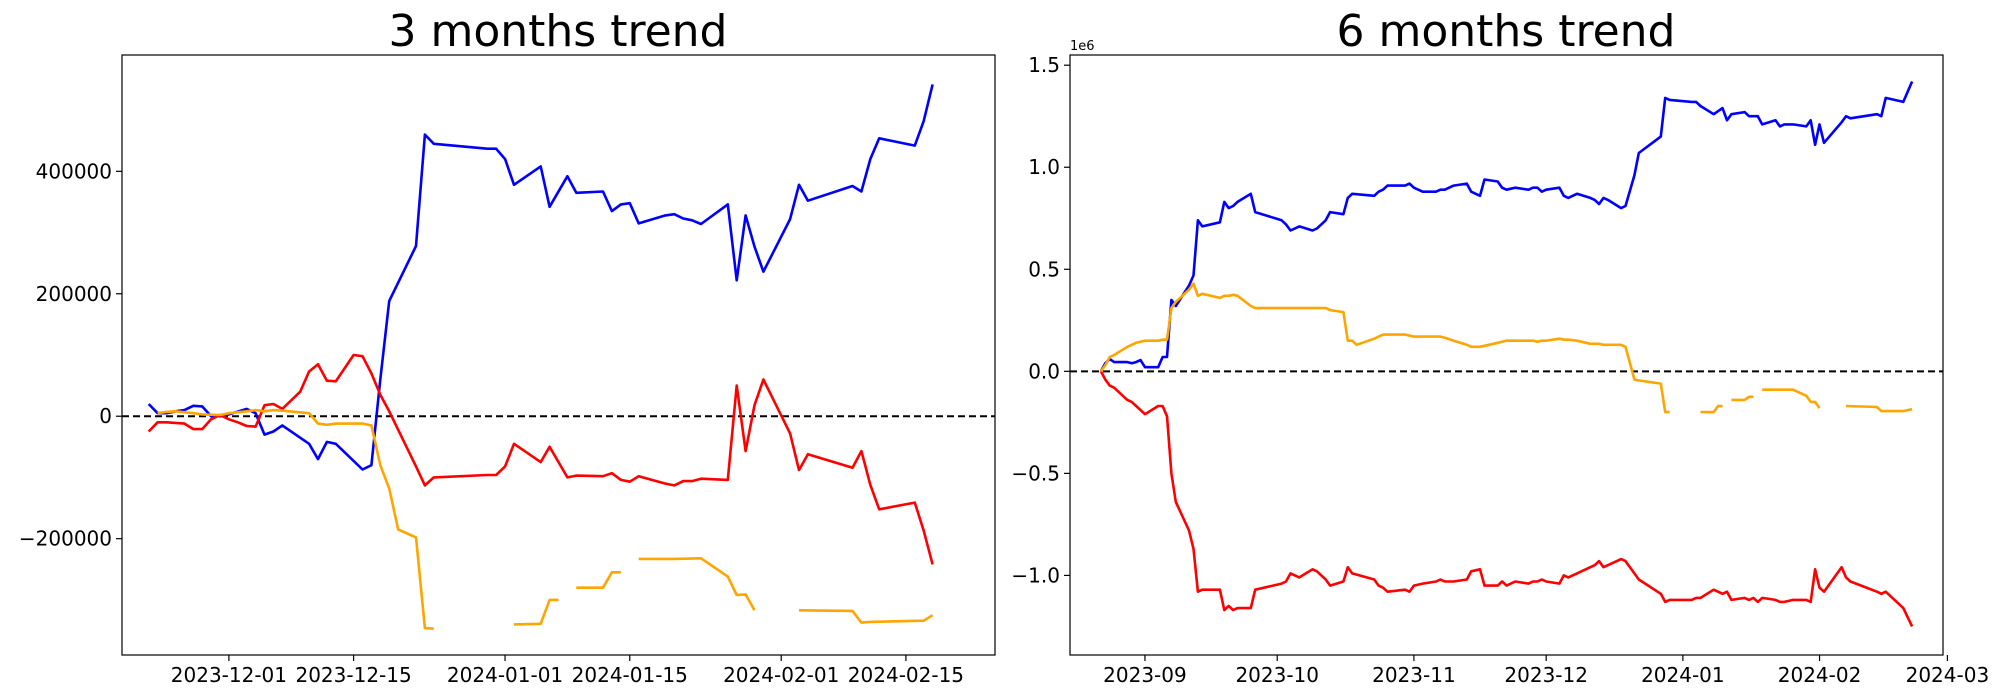 The height and width of the screenshot is (700, 2000). What do you see at coordinates (630, 675) in the screenshot?
I see `x-tick-label: 2024-01-15` at bounding box center [630, 675].